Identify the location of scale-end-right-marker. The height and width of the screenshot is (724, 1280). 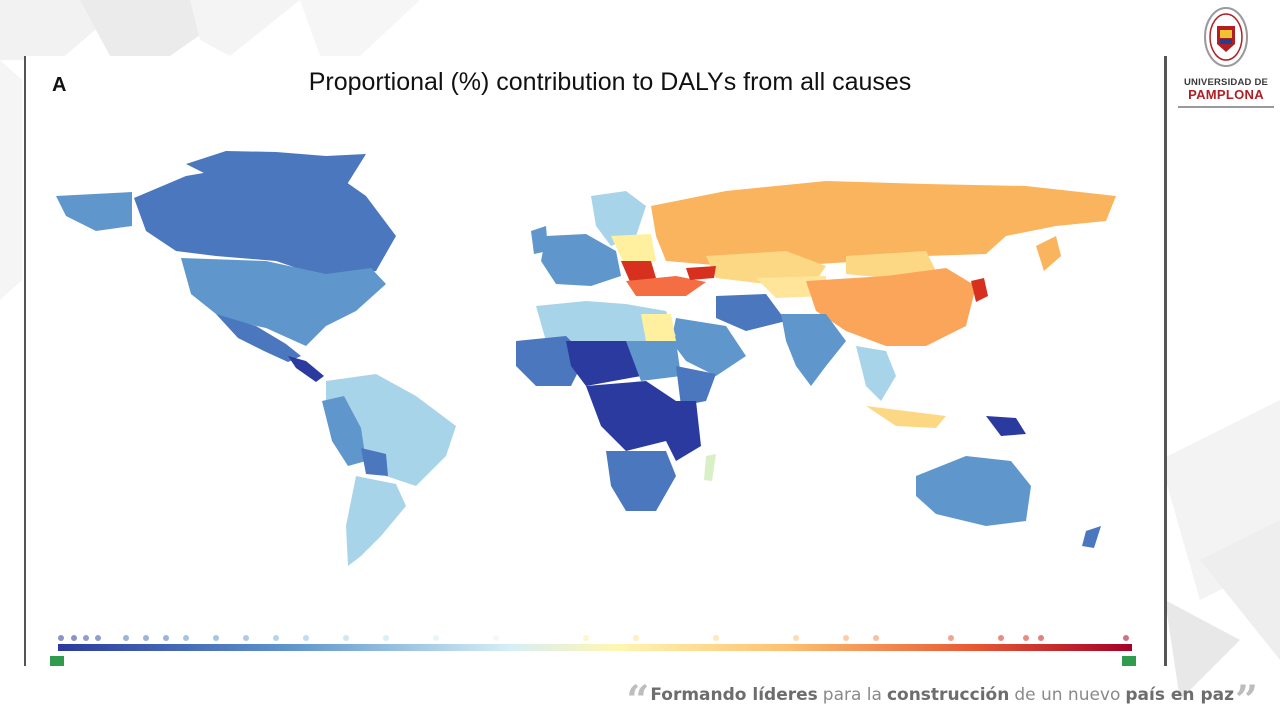
(1129, 661).